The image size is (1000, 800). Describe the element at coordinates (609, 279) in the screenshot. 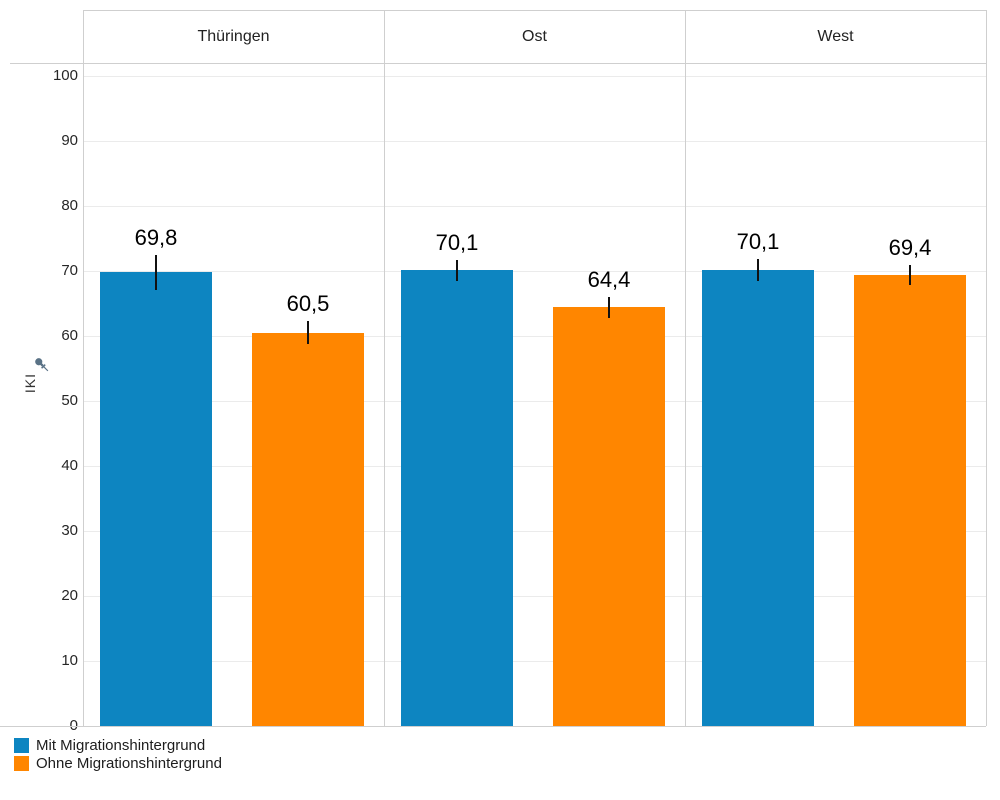

I see `bar-value-label: 64,4` at that location.